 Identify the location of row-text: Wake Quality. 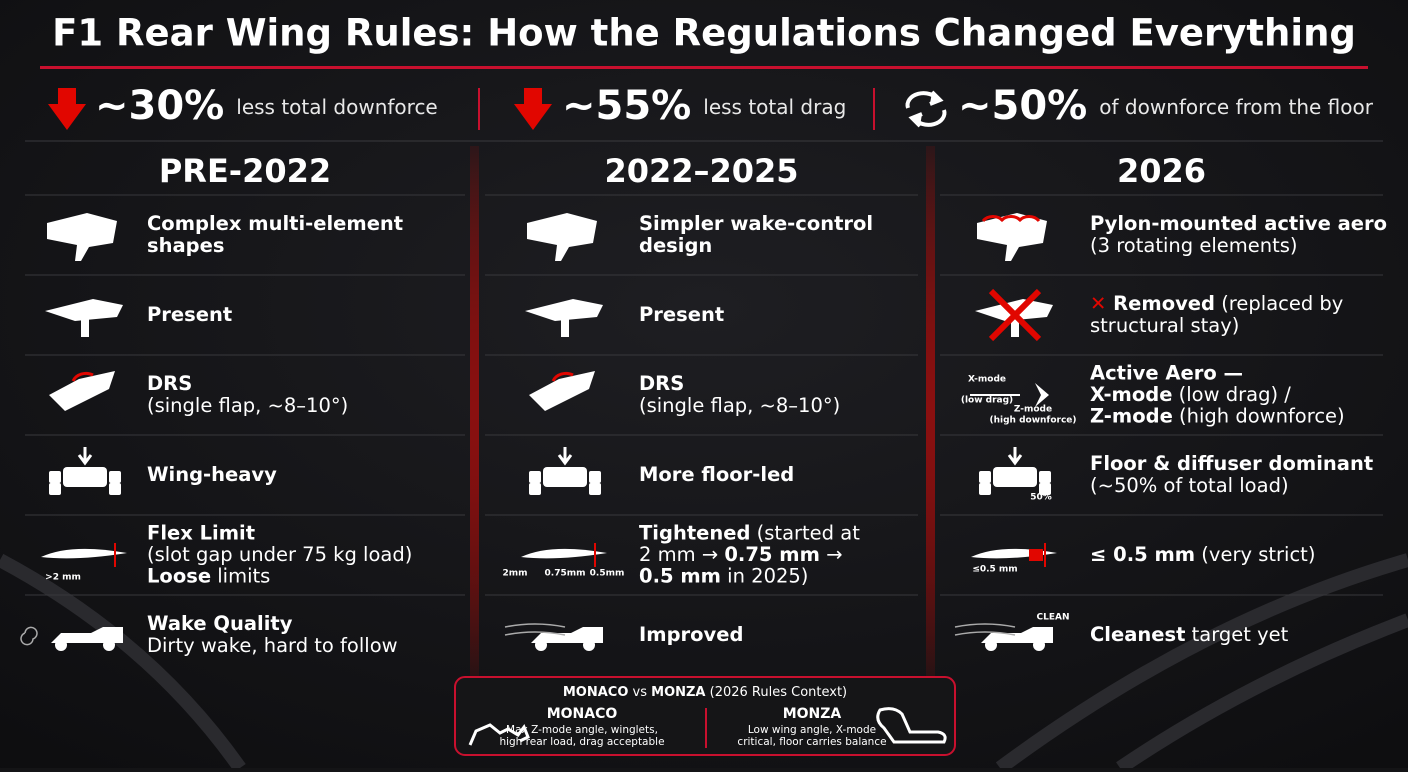
(220, 623).